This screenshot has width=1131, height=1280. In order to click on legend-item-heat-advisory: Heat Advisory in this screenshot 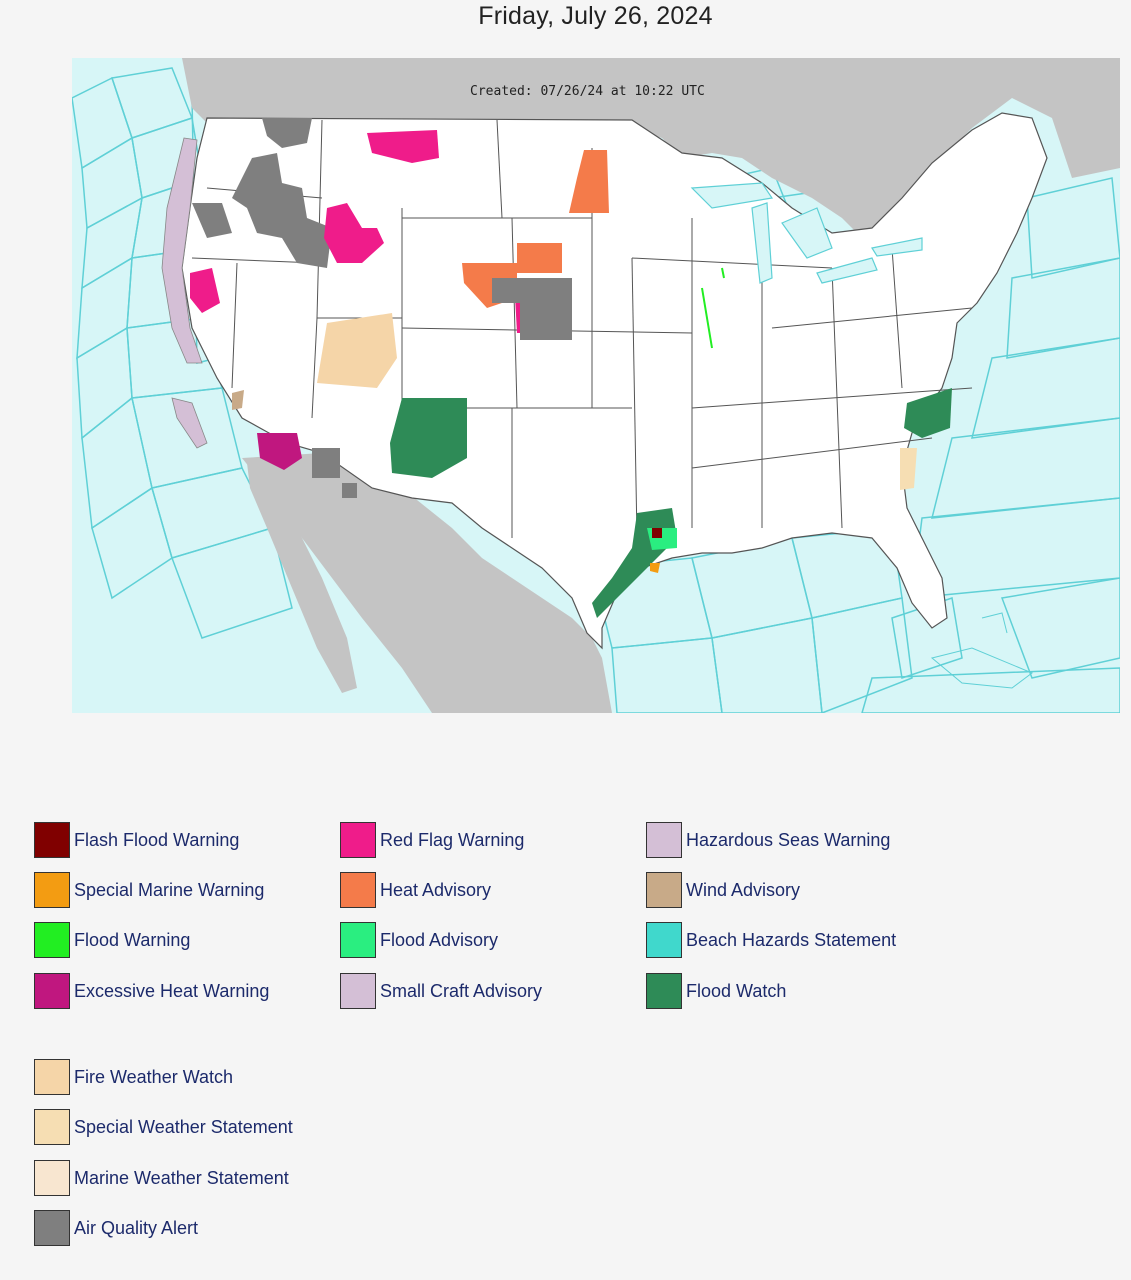, I will do `click(415, 890)`.